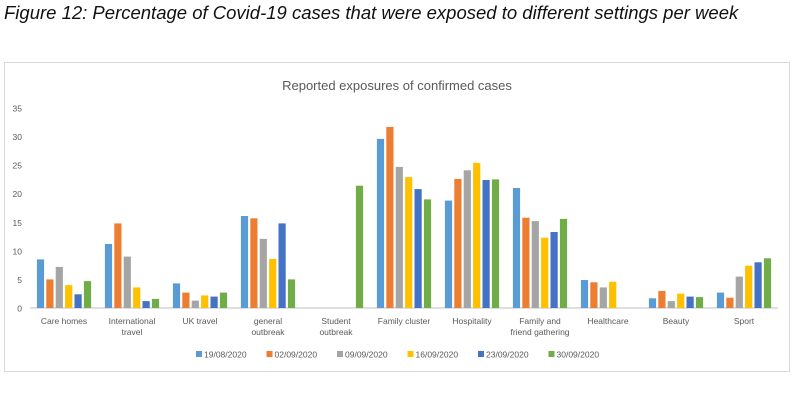 This screenshot has height=409, width=800. I want to click on y-tick-label: 35, so click(18, 109).